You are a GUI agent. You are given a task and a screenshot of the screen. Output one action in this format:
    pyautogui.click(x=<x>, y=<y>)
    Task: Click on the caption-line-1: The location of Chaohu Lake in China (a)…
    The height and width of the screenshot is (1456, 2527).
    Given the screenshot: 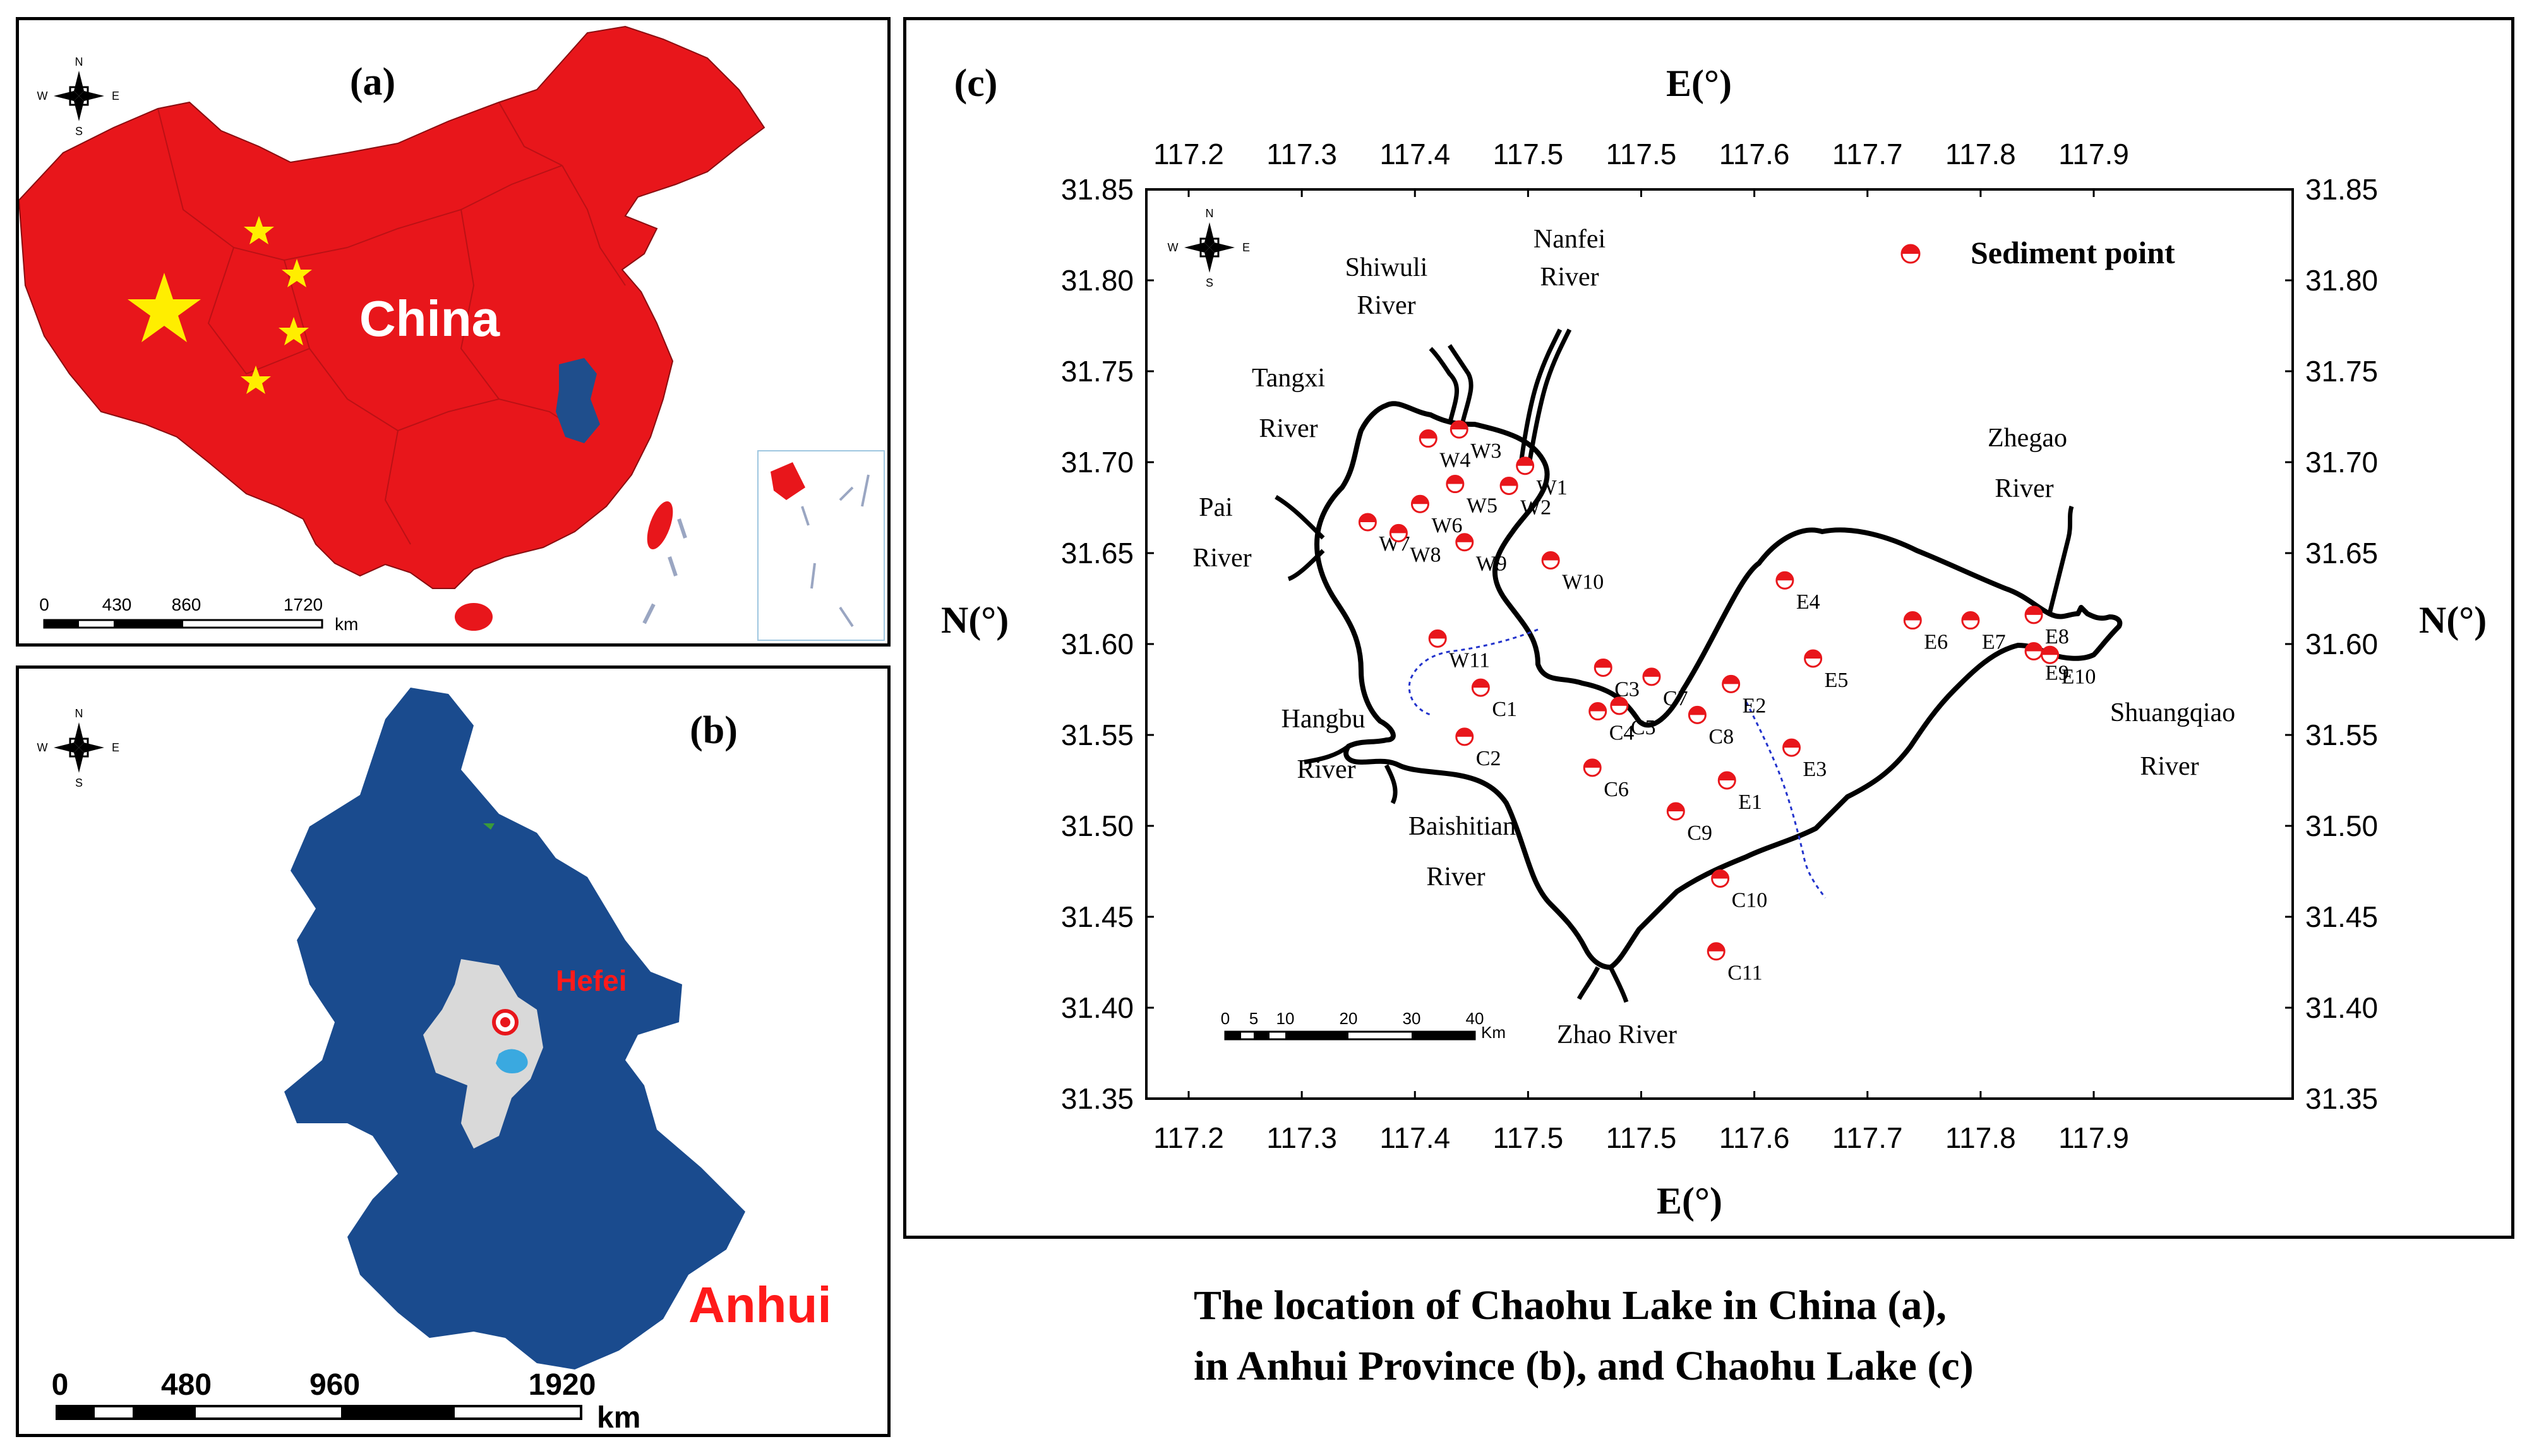 What is the action you would take?
    pyautogui.click(x=1570, y=1305)
    